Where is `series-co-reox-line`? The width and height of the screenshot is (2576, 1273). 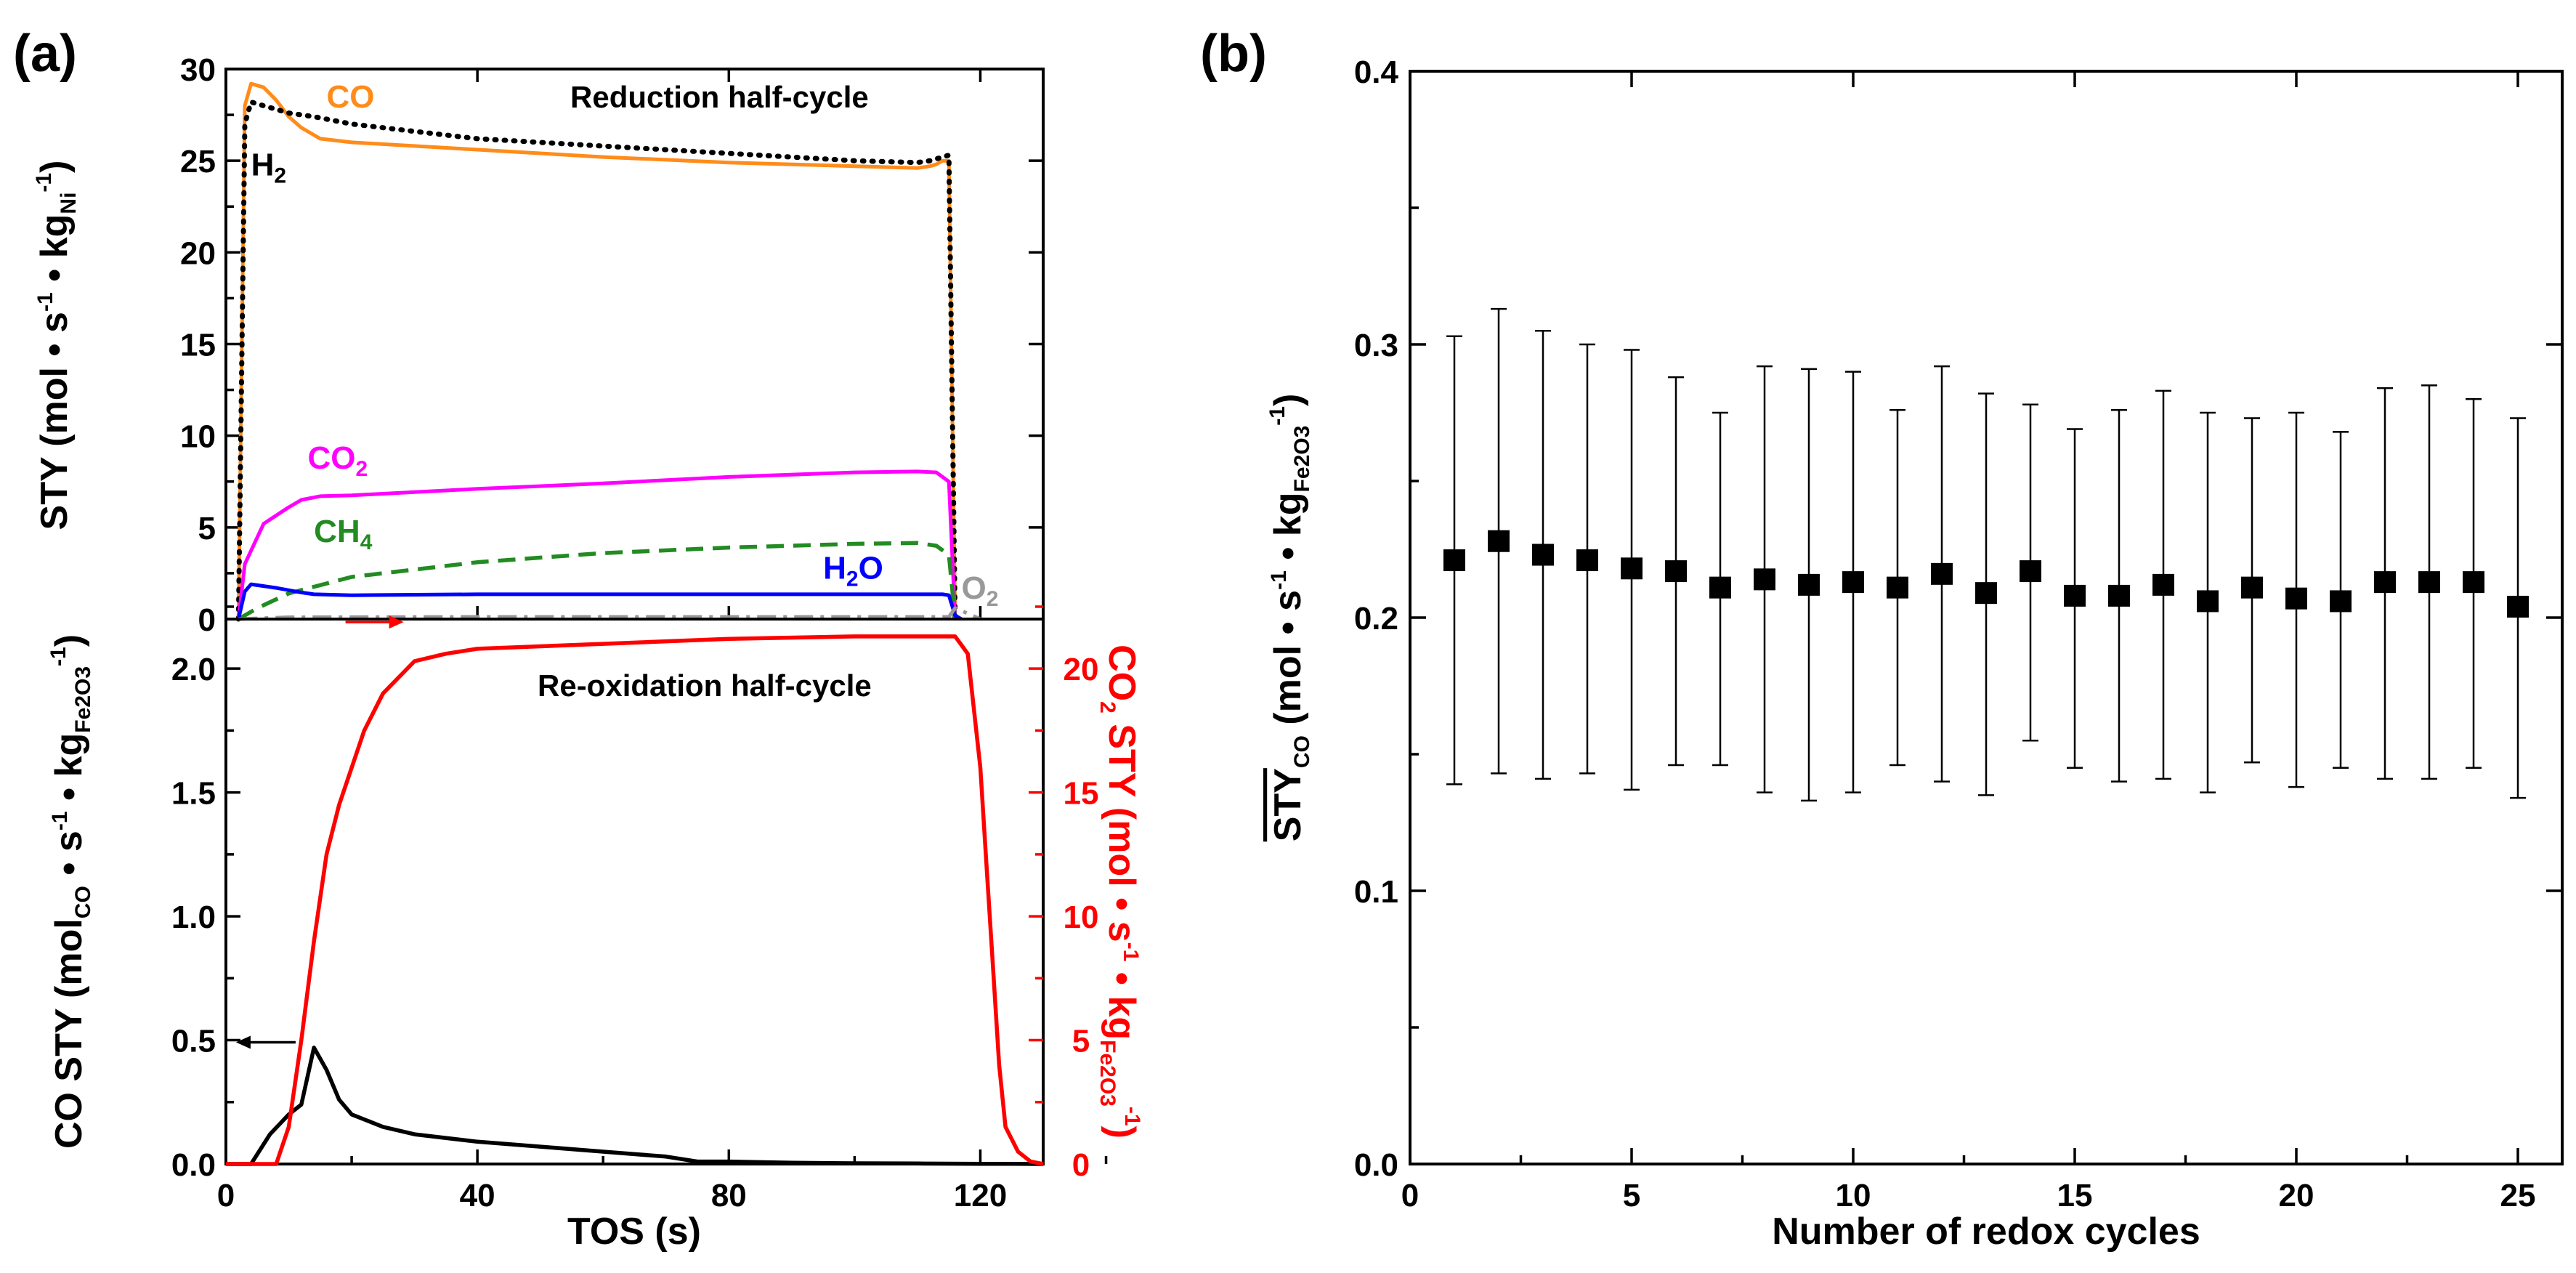
series-co-reox-line is located at coordinates (635, 1106).